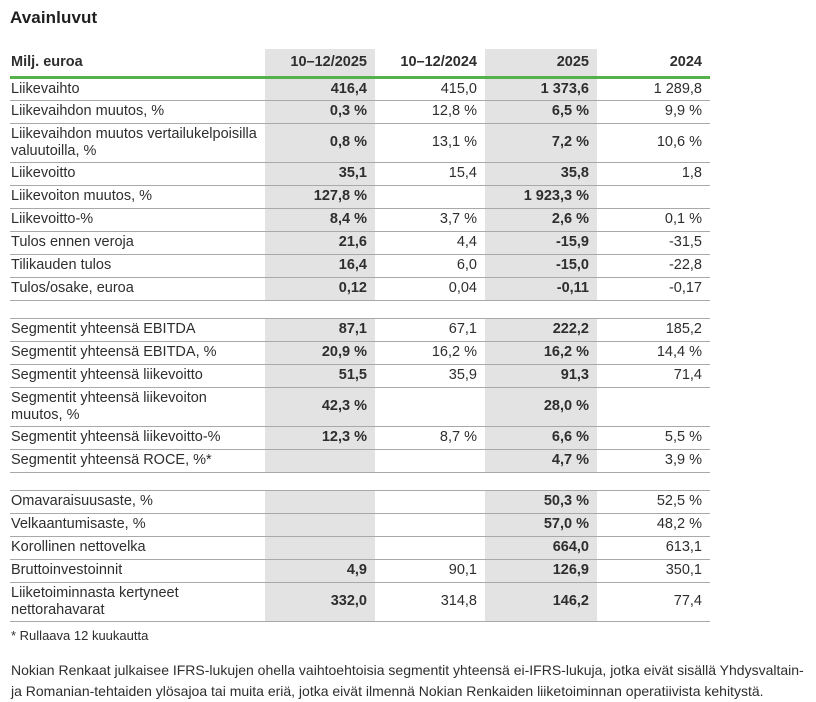 This screenshot has height=702, width=816. I want to click on cell-value: 28,0 %, so click(541, 407).